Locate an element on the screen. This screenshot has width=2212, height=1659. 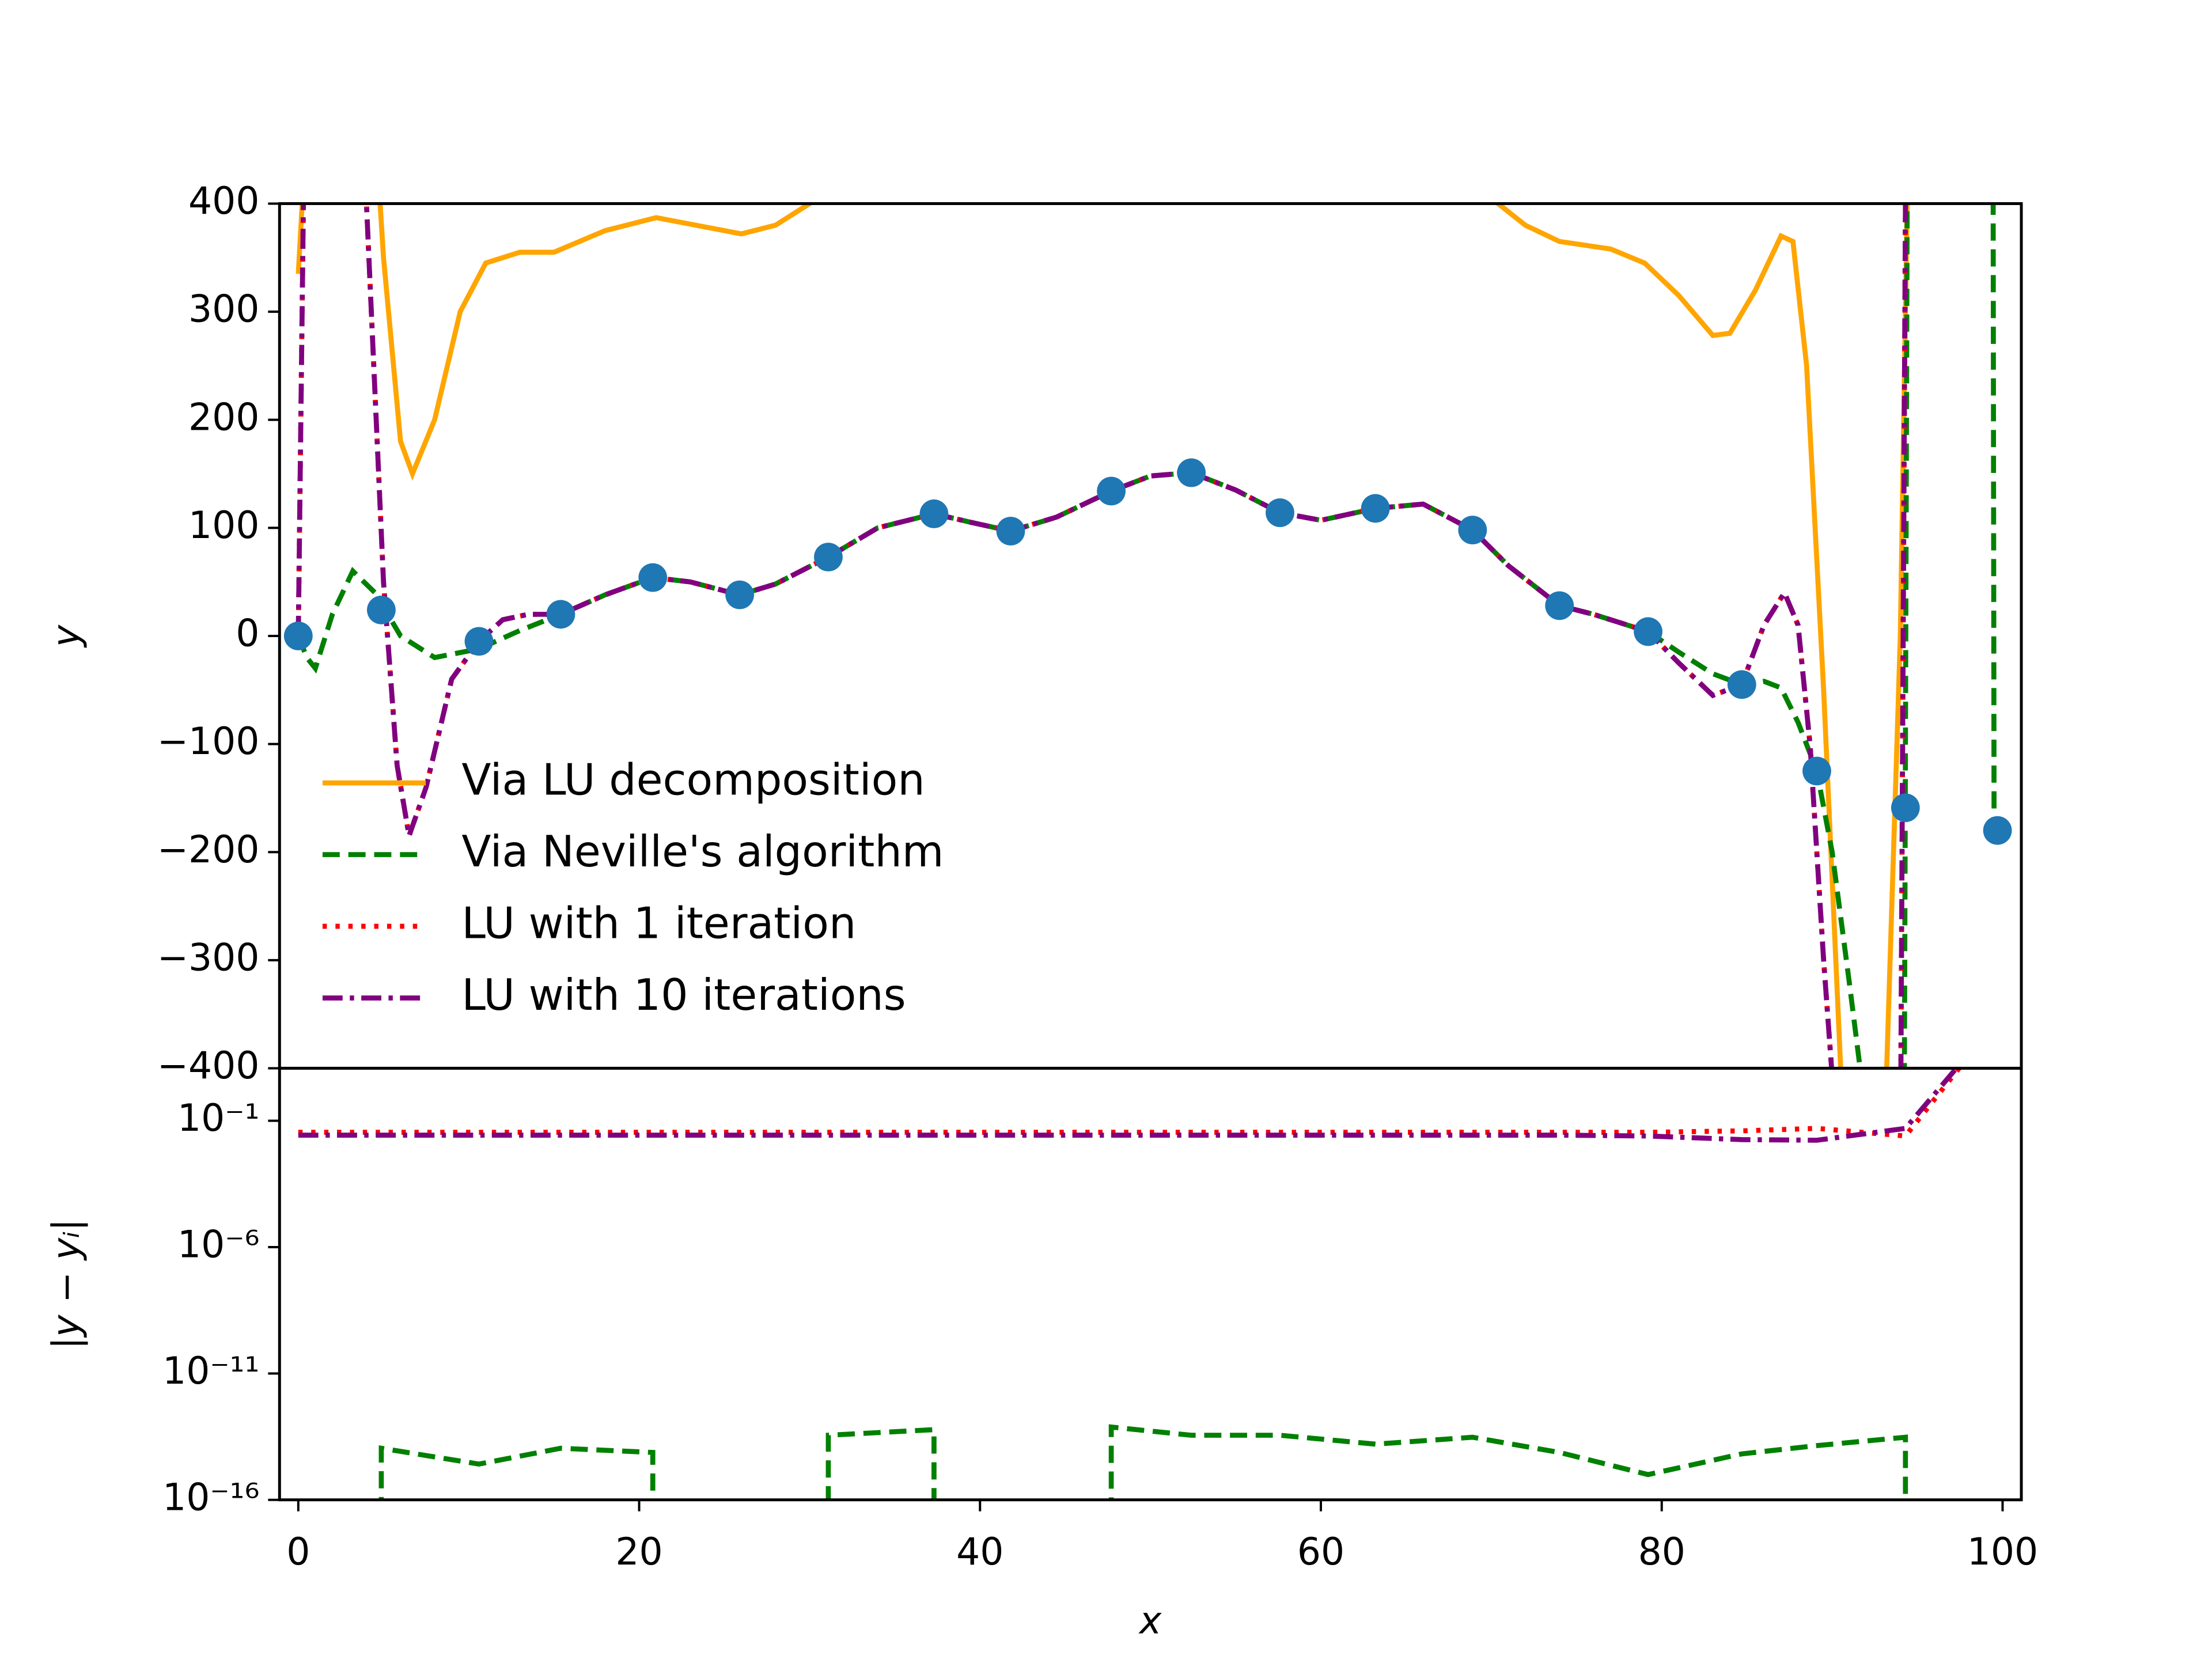
y-tick-label: 400 is located at coordinates (223, 201).